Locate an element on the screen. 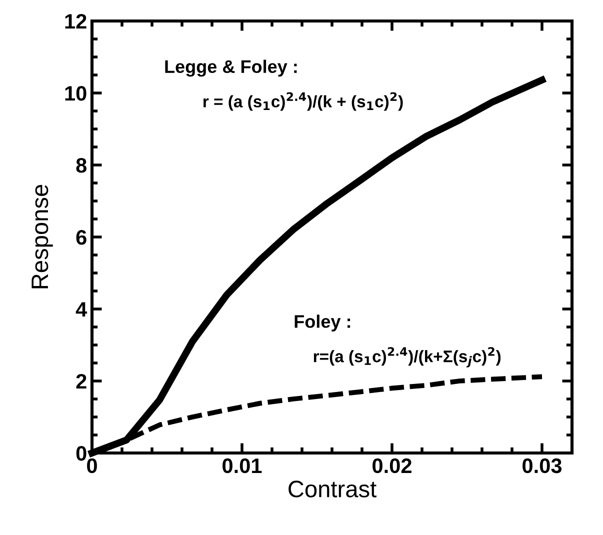  text: r = (a (s$_{1}$c)$^{2.4}$)/(k + (s$_{1}$c)$^{2}$) is located at coordinates (303, 101).